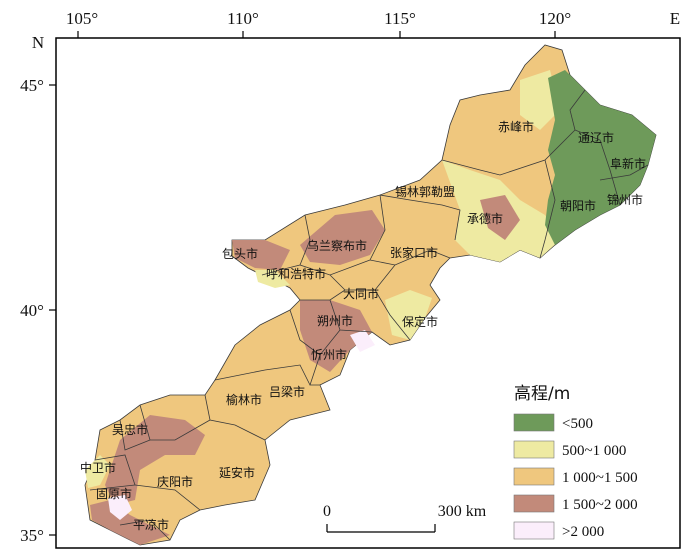 Image resolution: width=700 pixels, height=560 pixels. Describe the element at coordinates (98, 467) in the screenshot. I see `city-label: 中卫市` at that location.